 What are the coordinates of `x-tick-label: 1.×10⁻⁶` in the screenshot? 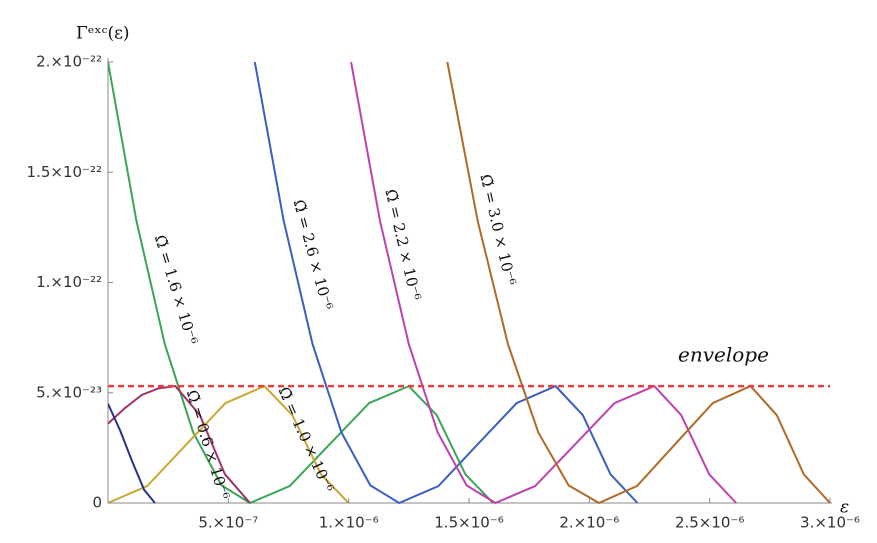 It's located at (349, 523).